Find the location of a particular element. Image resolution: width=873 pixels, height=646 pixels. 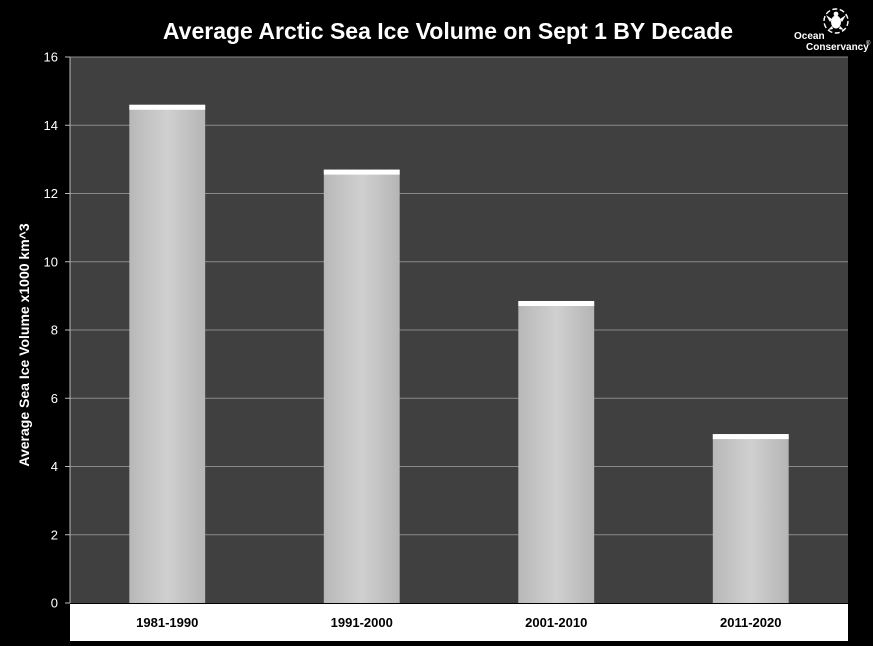

y-tick-label: 16 is located at coordinates (51, 57).